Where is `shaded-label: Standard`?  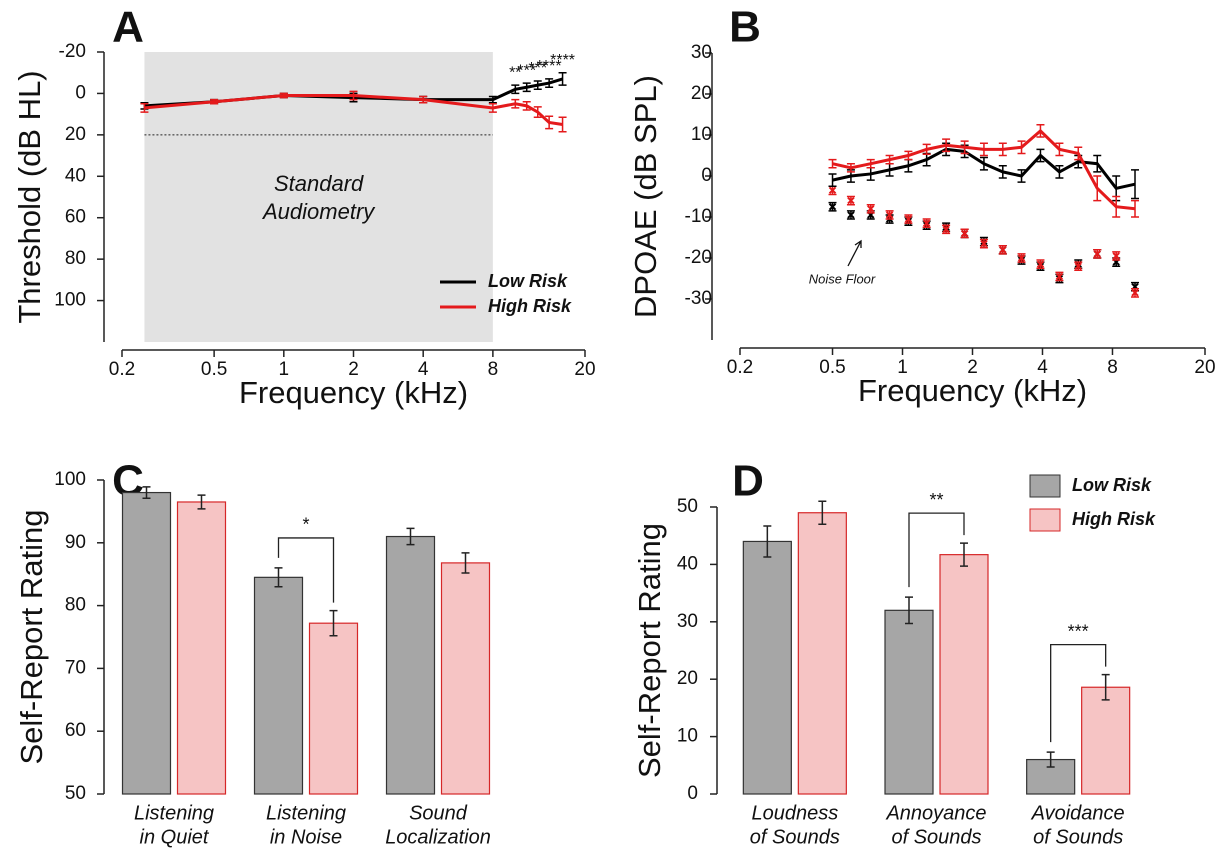
shaded-label: Standard is located at coordinates (319, 183).